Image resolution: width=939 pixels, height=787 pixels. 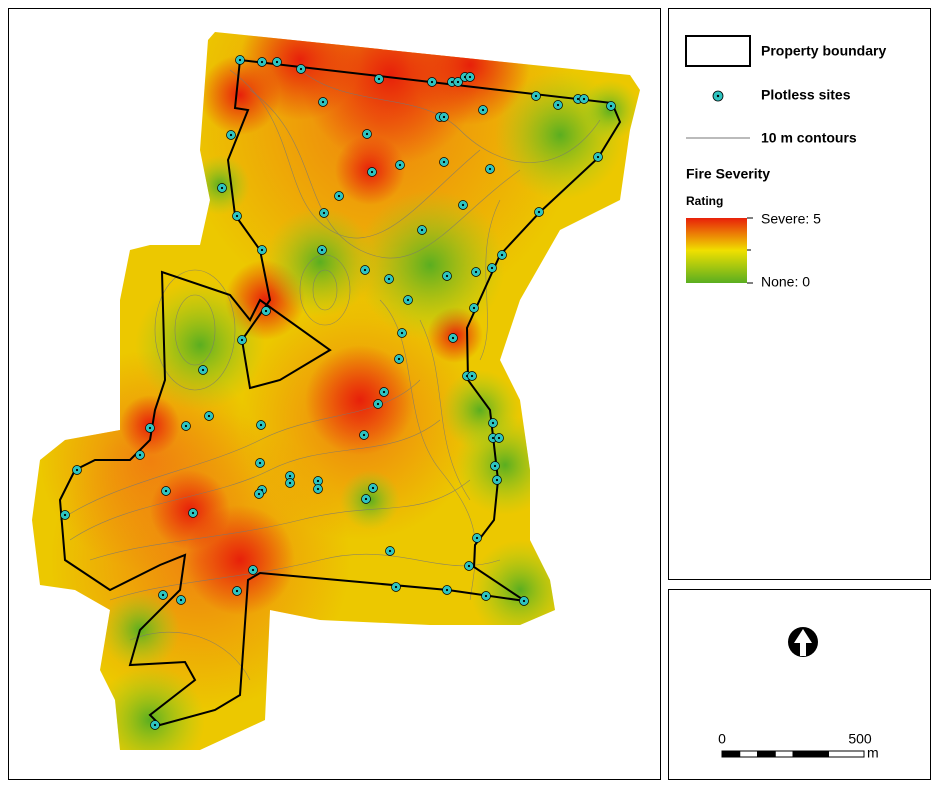 What do you see at coordinates (803, 642) in the screenshot?
I see `north-arrow` at bounding box center [803, 642].